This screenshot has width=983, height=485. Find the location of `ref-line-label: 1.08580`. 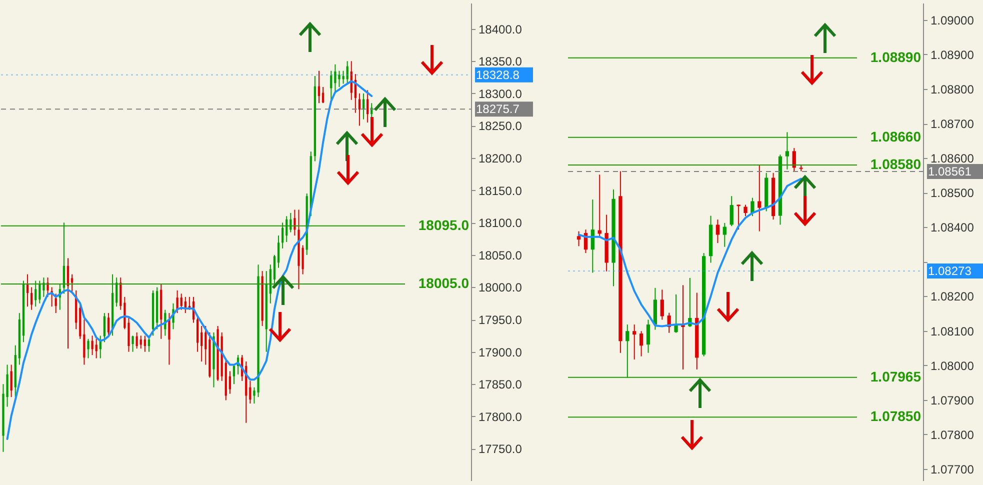

ref-line-label: 1.08580 is located at coordinates (896, 164).